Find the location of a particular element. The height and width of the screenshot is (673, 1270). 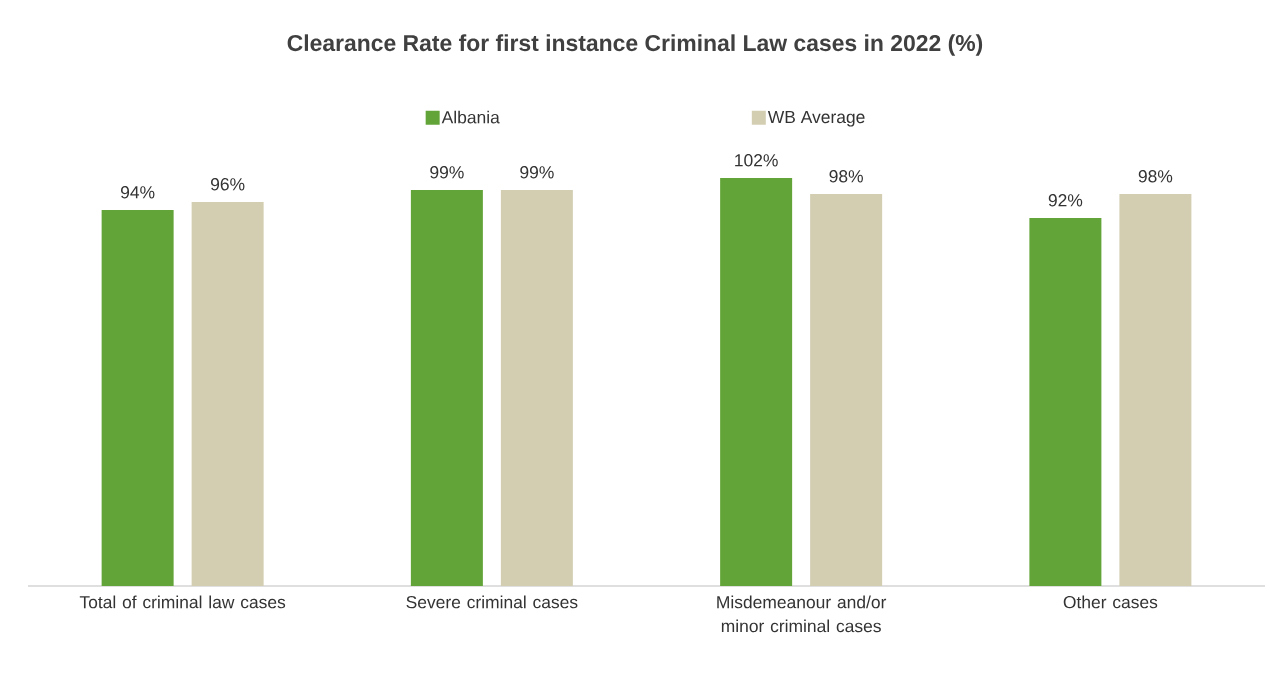

x-tick-label: Misdemeanour and/or minor criminal cases is located at coordinates (802, 614).